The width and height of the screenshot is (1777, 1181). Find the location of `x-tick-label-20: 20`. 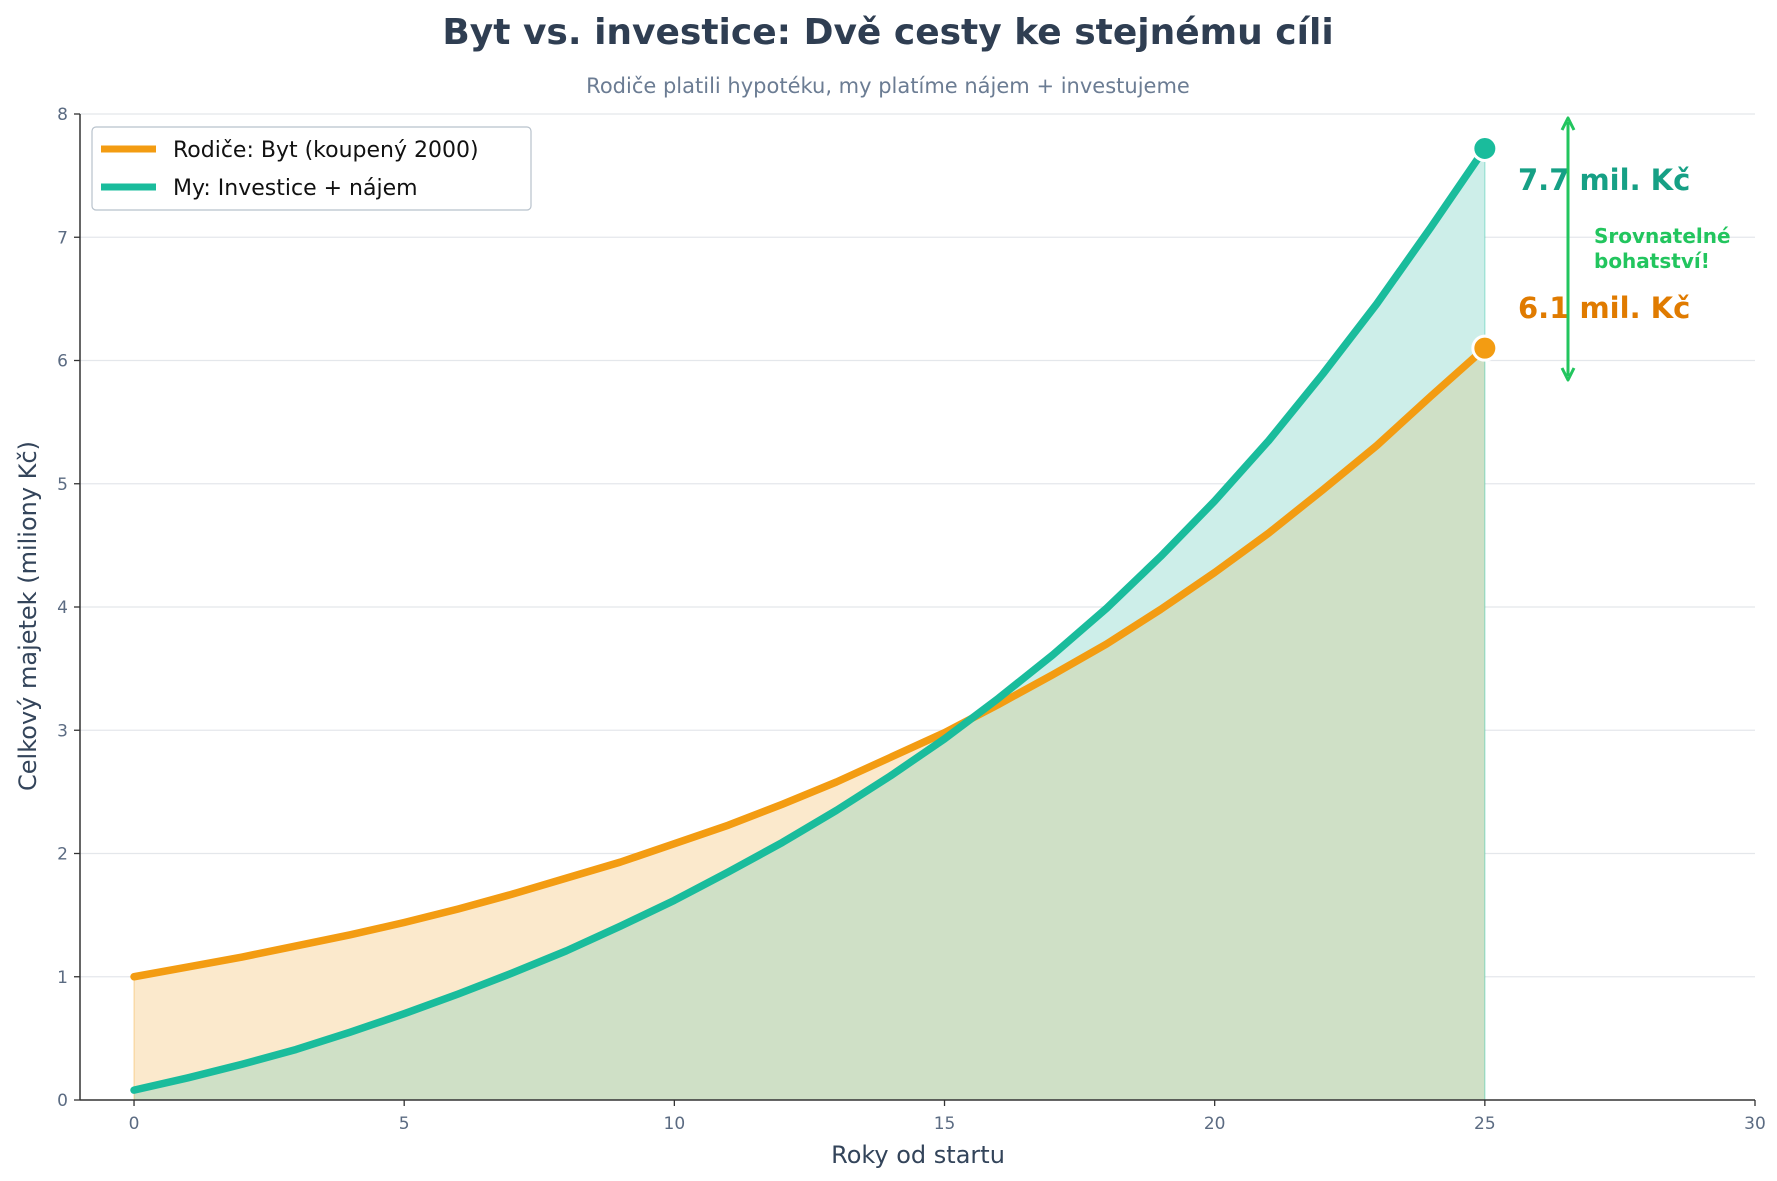

x-tick-label-20: 20 is located at coordinates (1215, 1124).